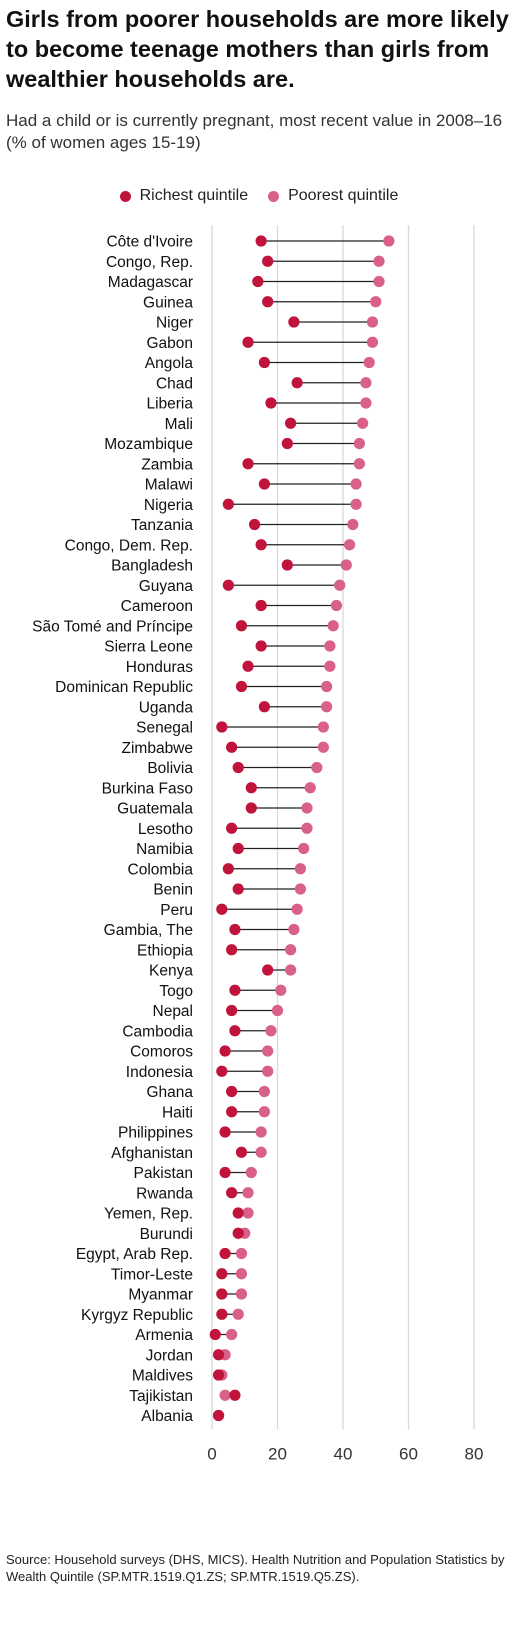 This screenshot has height=1632, width=518. I want to click on legend: Richest quintile Poorest quintile, so click(259, 196).